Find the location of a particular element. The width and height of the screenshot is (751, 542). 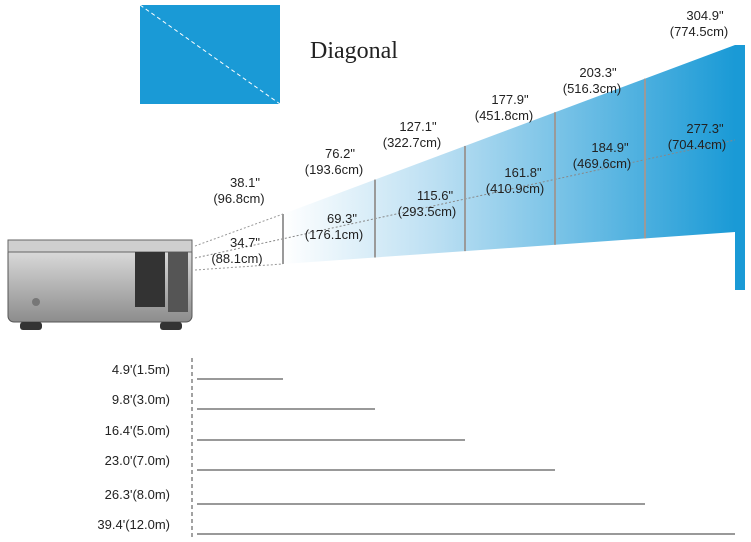

distance-label: 4.9'(1.5m) is located at coordinates (141, 369).